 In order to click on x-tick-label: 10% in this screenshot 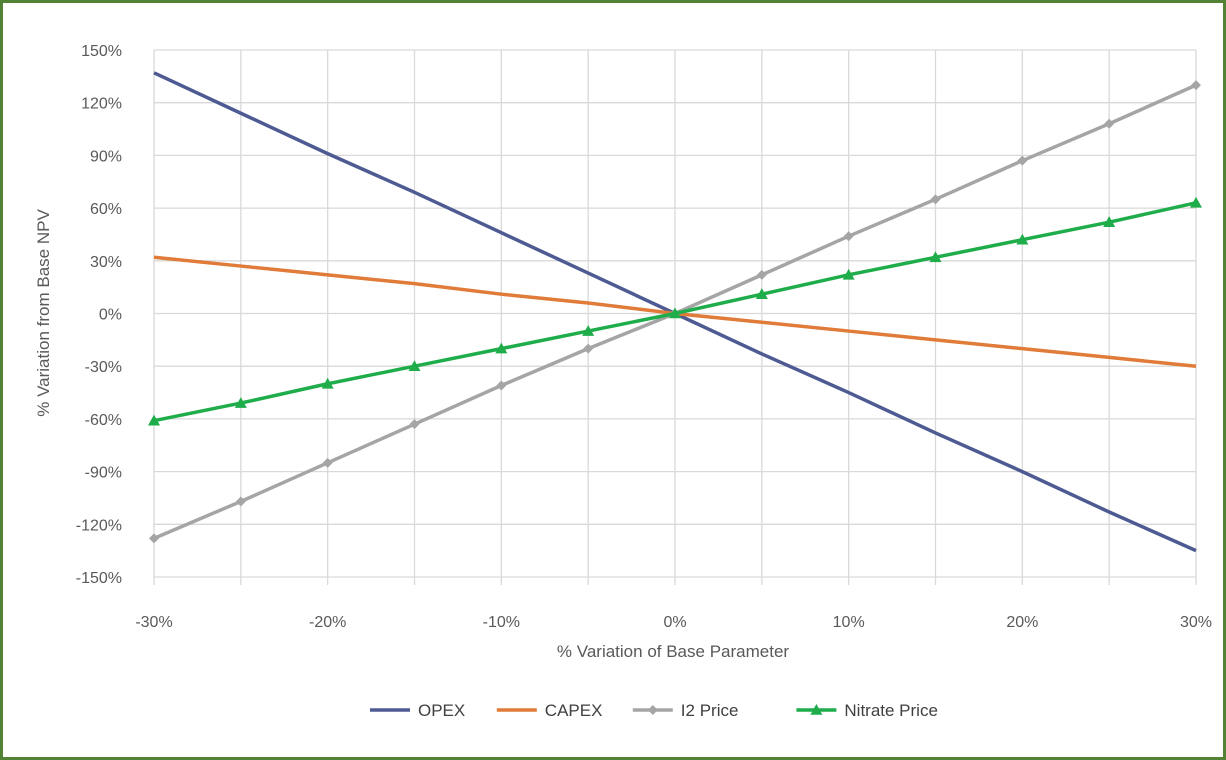, I will do `click(849, 622)`.